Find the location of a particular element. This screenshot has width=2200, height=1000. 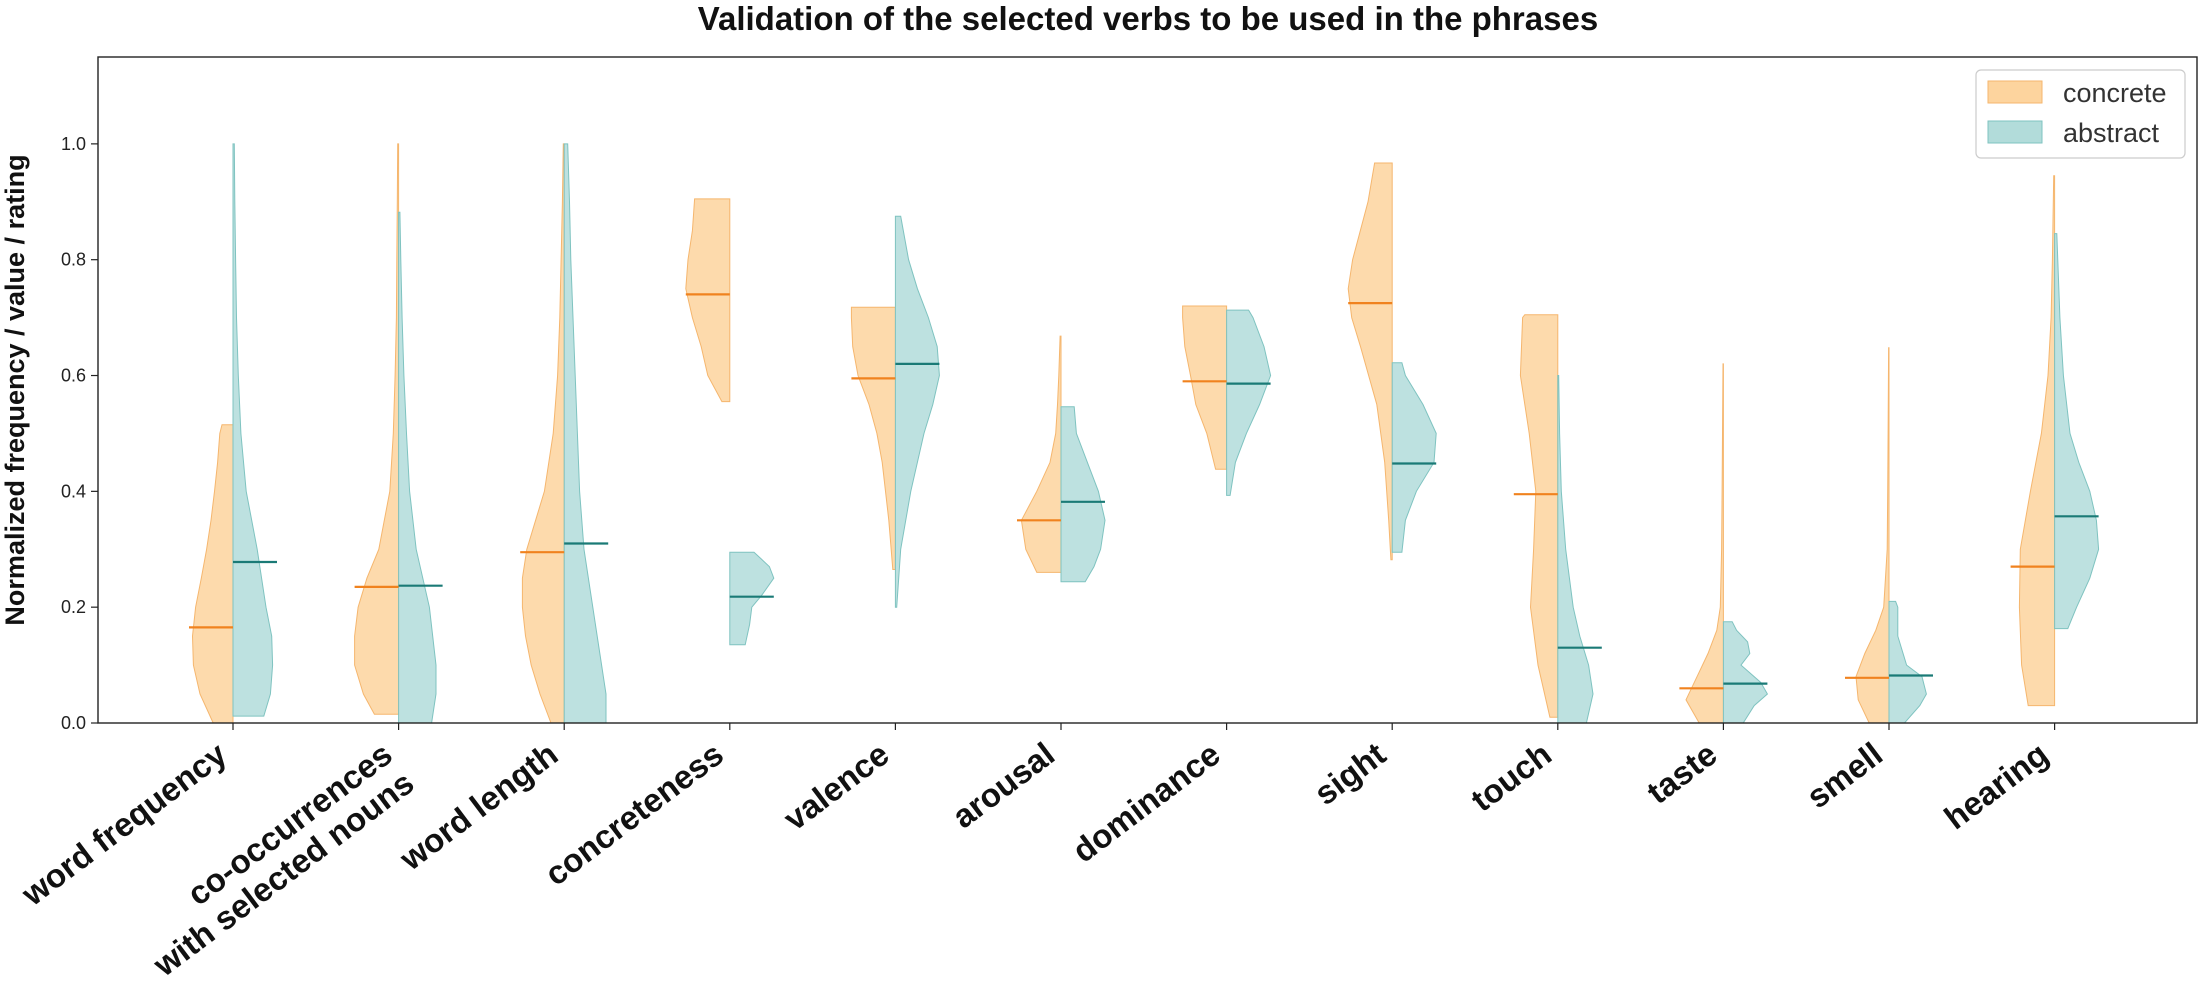

violin-concrete-dominance is located at coordinates (1205, 387).